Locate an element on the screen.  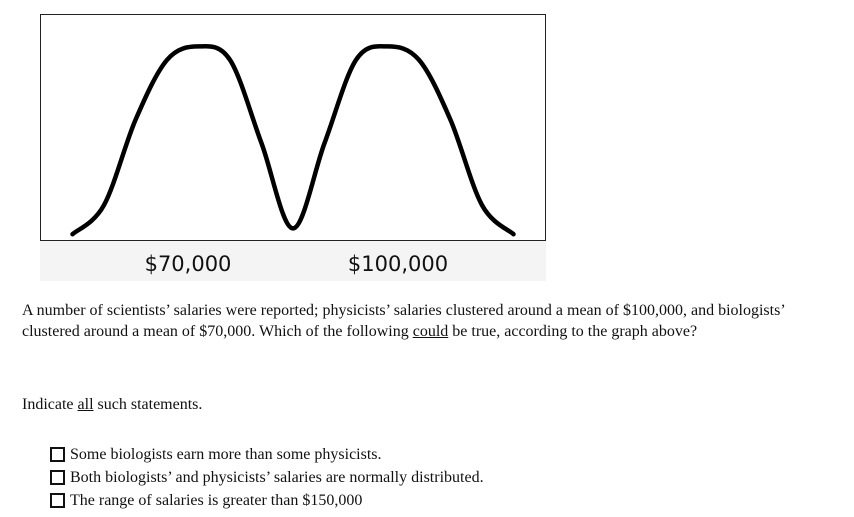
instruction-text: Indicate all such statements. is located at coordinates (112, 404).